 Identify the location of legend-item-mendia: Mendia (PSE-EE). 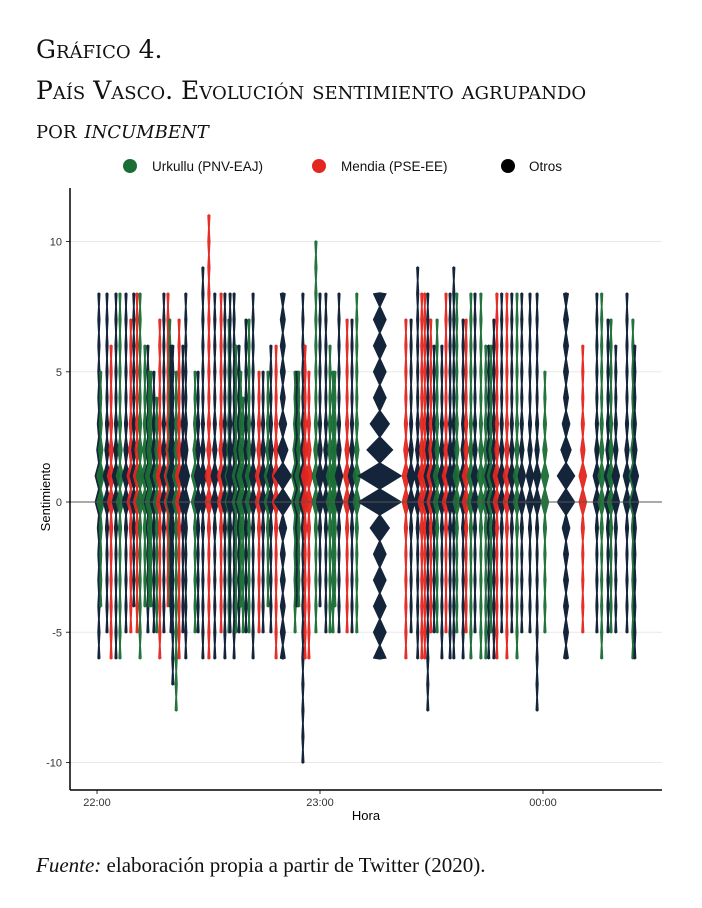
(380, 166).